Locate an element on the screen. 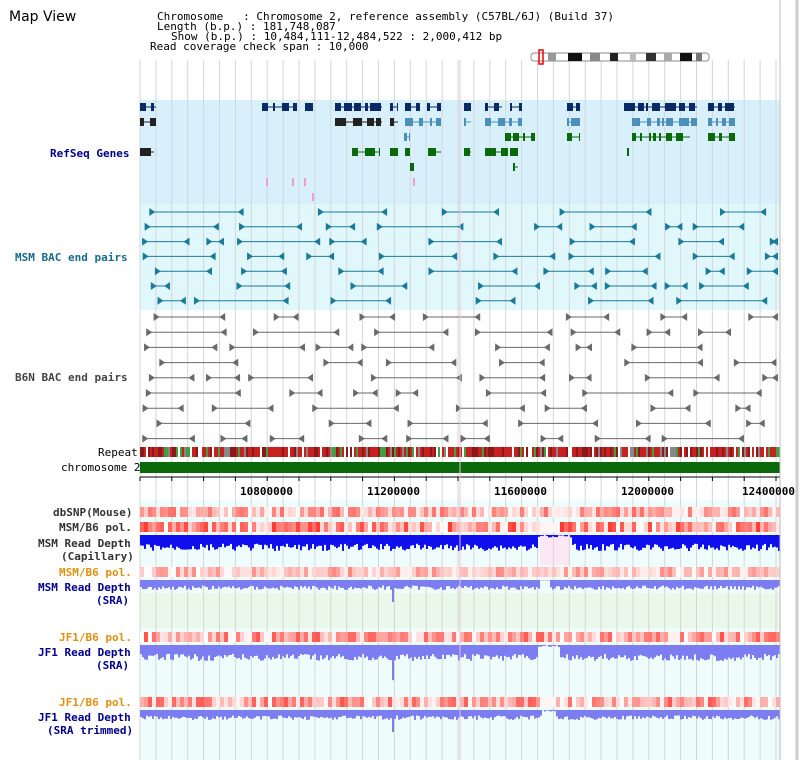 This screenshot has width=800, height=760. chromosome-ideogram is located at coordinates (620, 57).